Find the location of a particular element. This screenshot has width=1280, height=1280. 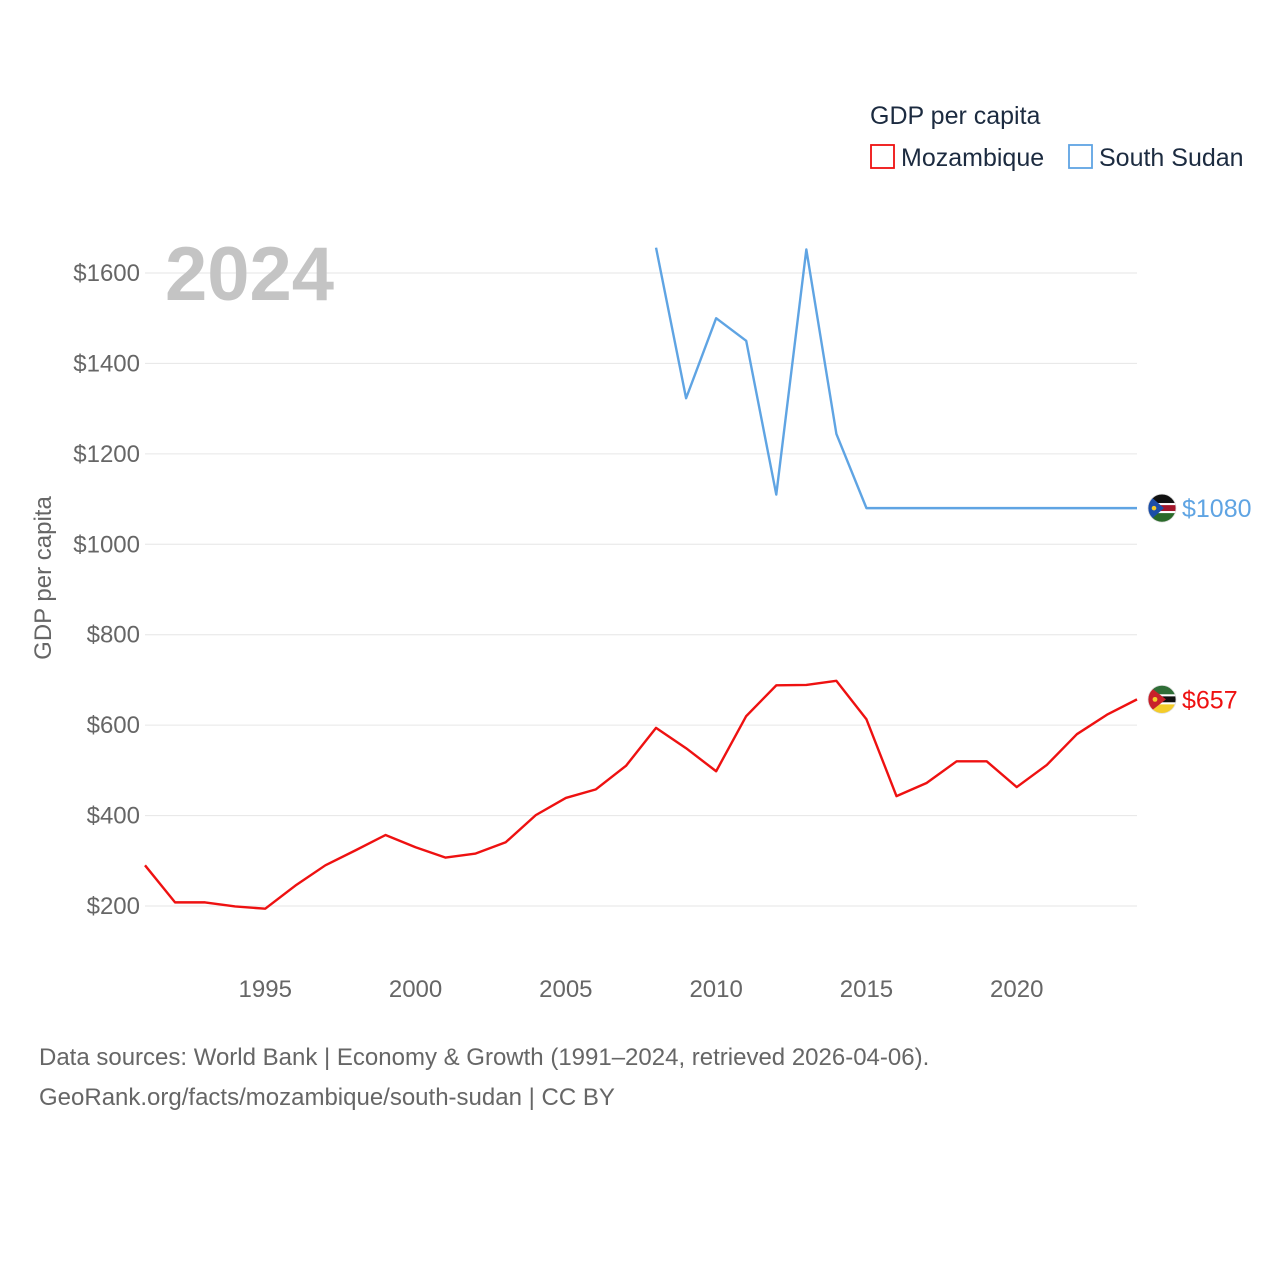

x-tick-label: 2000 is located at coordinates (415, 989).